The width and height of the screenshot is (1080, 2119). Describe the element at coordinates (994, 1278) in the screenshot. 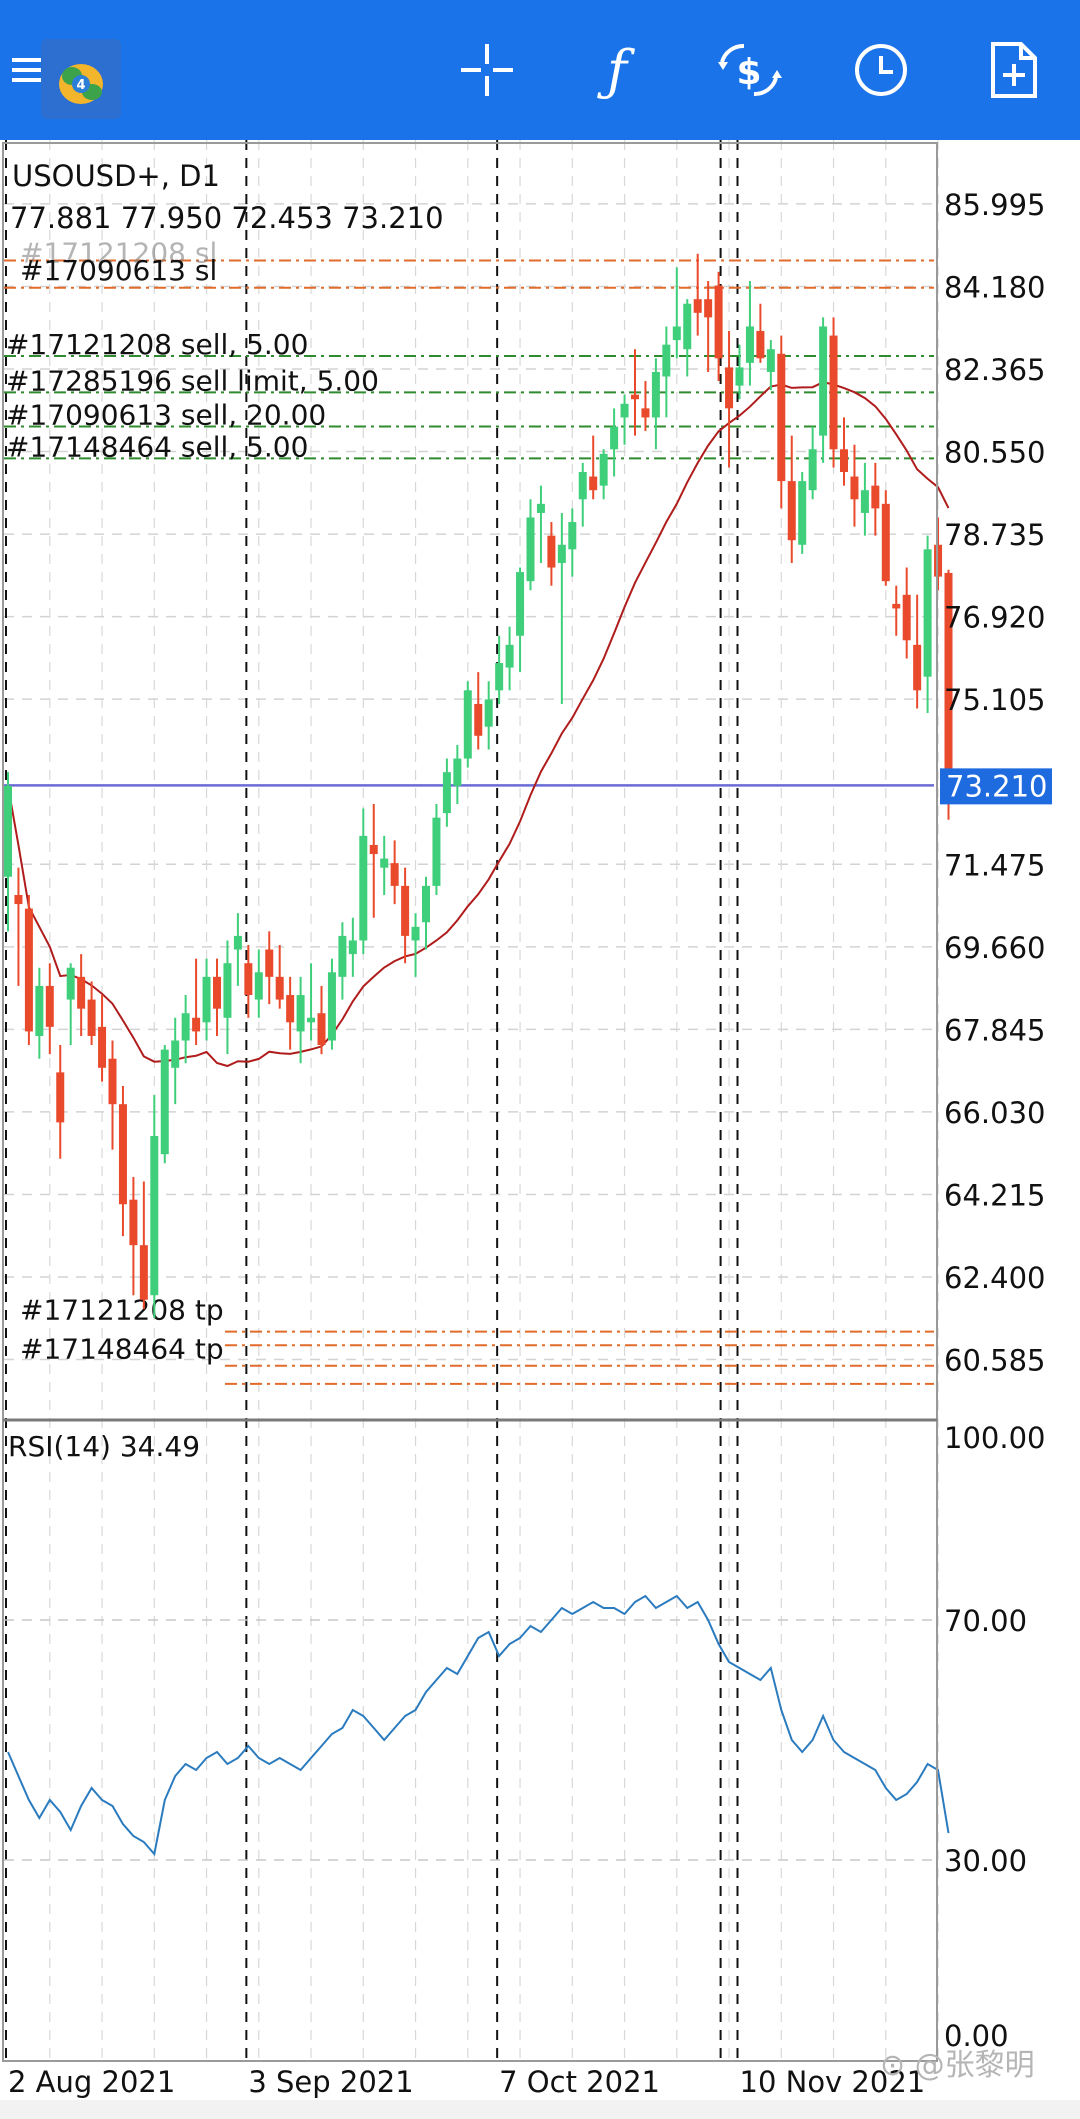

I see `y-tick-label: 62.400` at that location.